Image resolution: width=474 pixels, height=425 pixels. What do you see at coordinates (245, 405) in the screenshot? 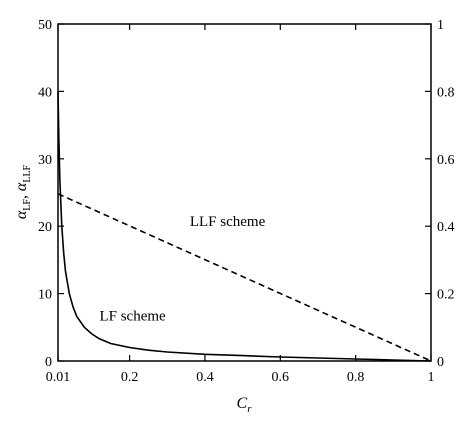
I see `x-axis-title: Cr` at bounding box center [245, 405].